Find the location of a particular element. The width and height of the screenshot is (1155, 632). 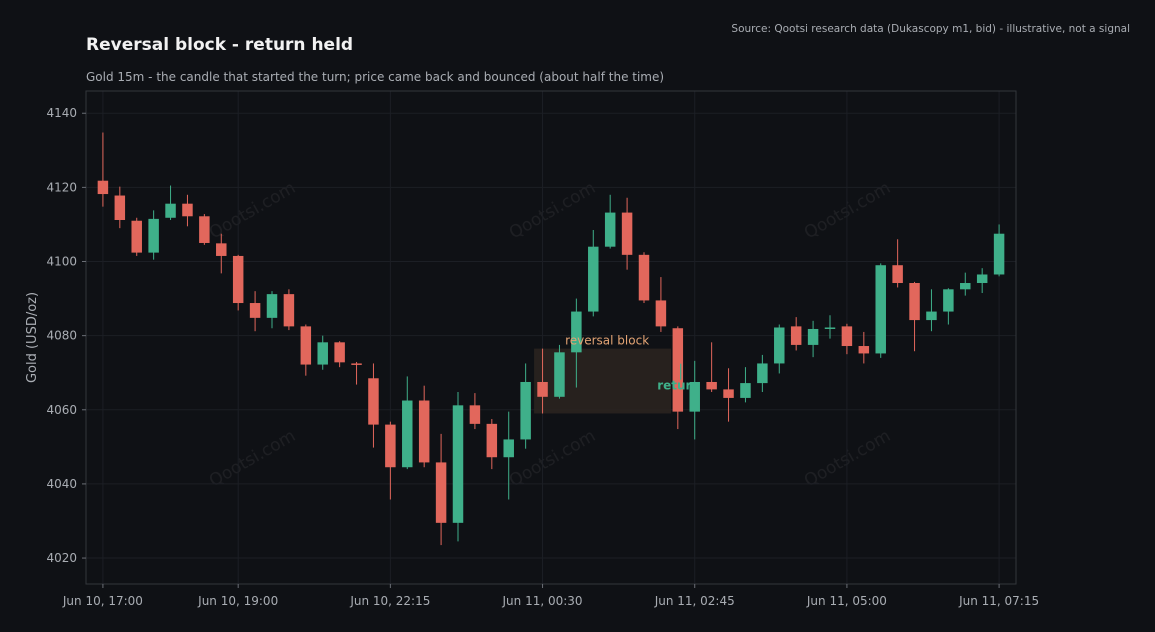

y-tick-label: 4040 is located at coordinates (61, 484).